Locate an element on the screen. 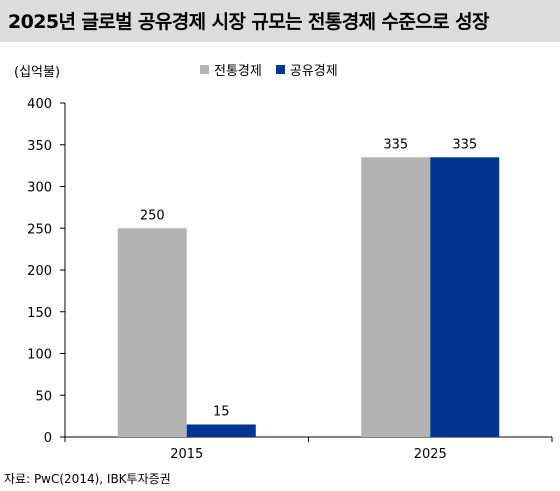 The width and height of the screenshot is (560, 491). legend-swatch-sharing is located at coordinates (280, 69).